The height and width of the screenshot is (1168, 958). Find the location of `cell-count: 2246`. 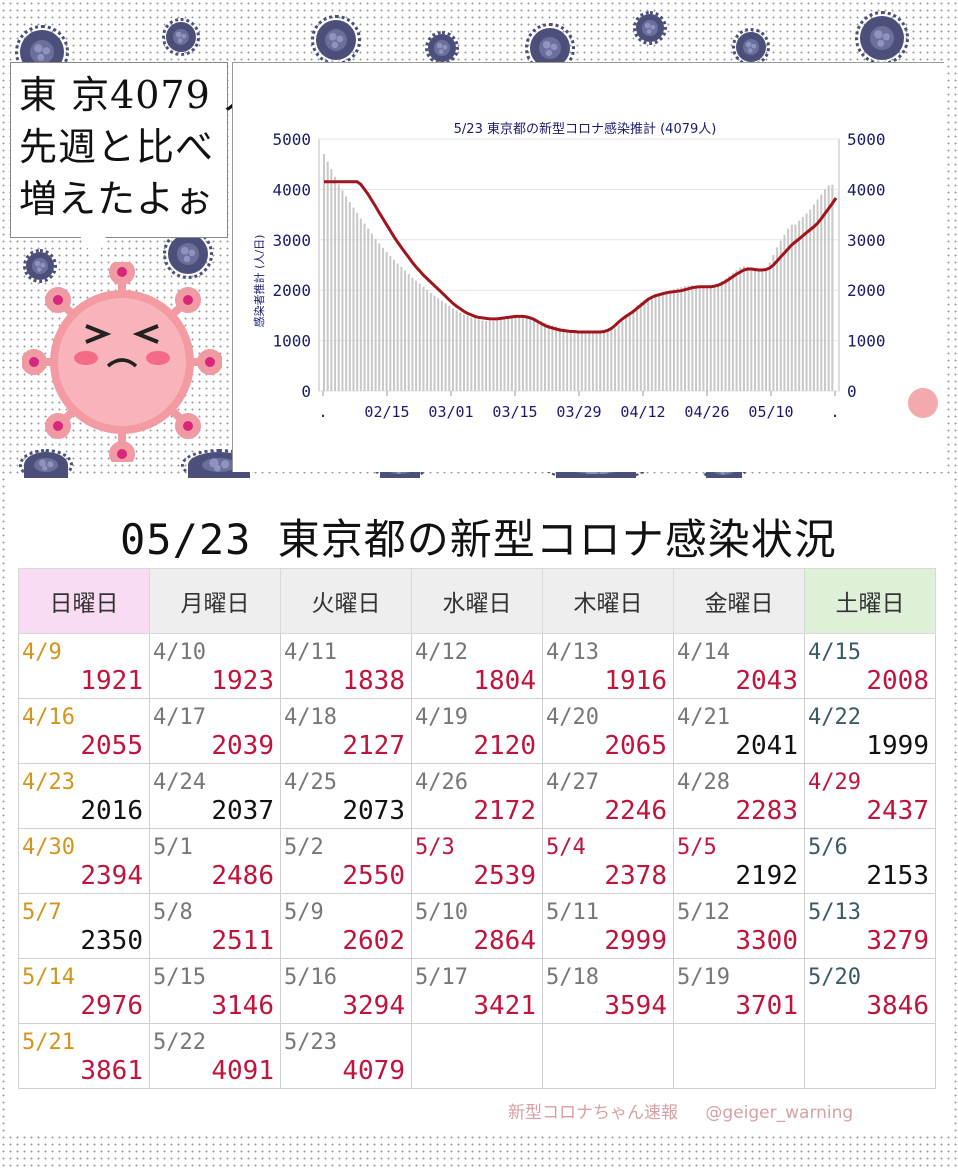

cell-count: 2246 is located at coordinates (635, 811).